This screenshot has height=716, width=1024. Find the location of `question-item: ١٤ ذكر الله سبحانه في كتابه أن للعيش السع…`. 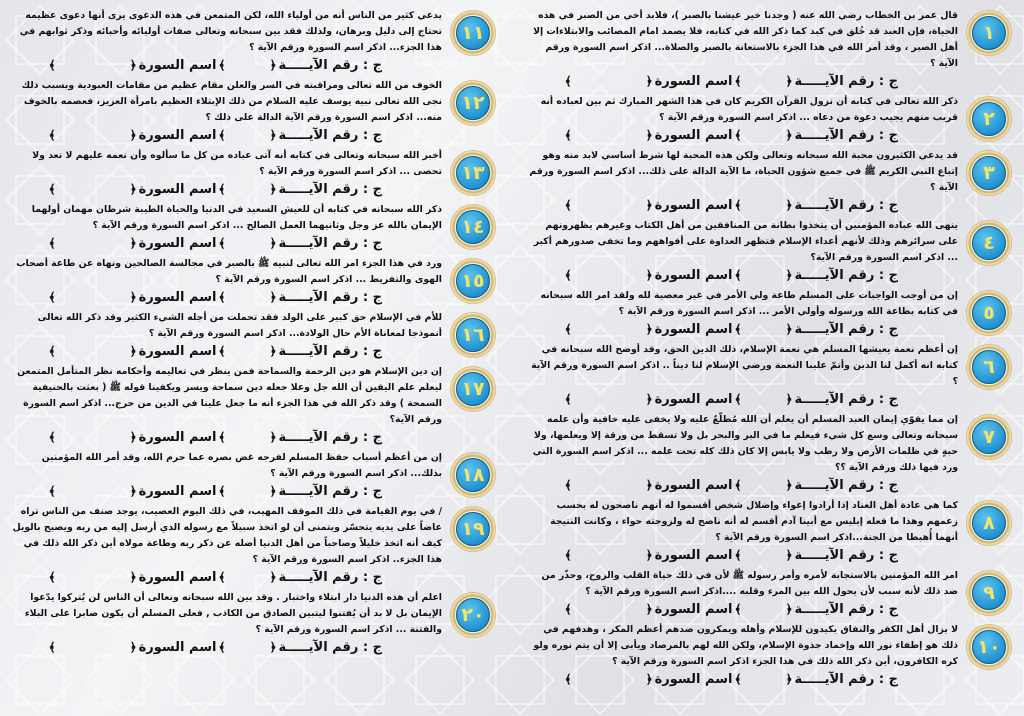

question-item: ١٤ ذكر الله سبحانه في كتابه أن للعيش السع… is located at coordinates (254, 227).